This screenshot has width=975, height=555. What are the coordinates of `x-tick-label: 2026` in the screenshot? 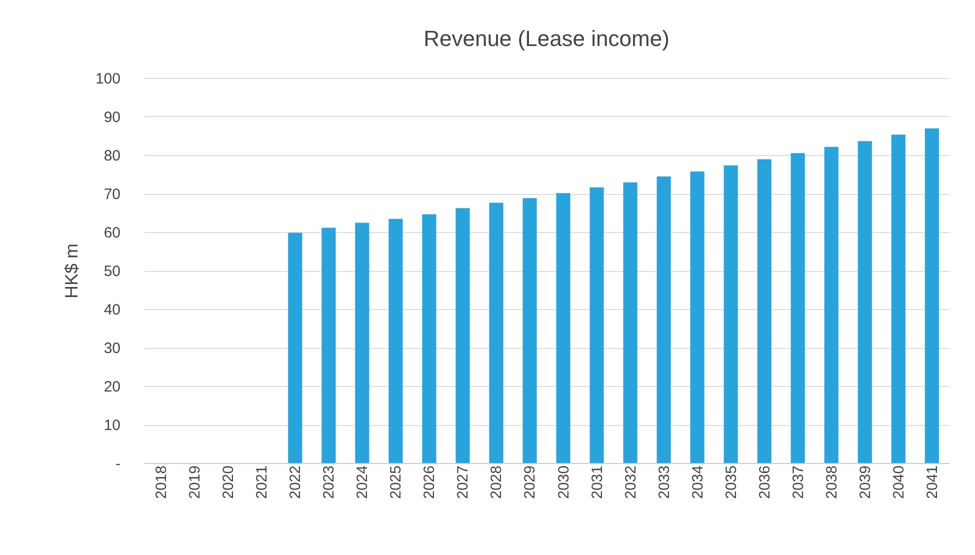 It's located at (429, 482).